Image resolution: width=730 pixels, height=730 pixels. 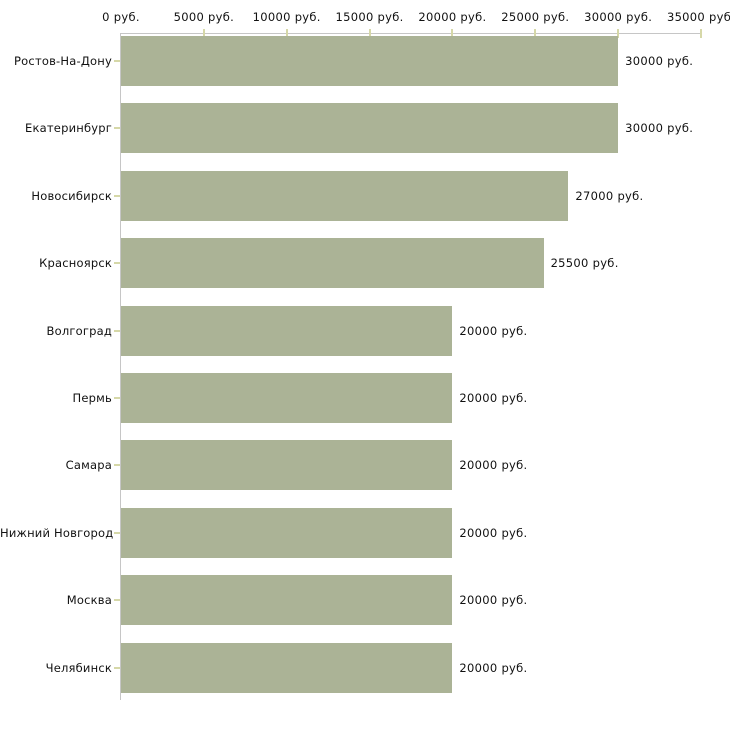 I want to click on bar-value-label: 25500 руб., so click(x=584, y=263).